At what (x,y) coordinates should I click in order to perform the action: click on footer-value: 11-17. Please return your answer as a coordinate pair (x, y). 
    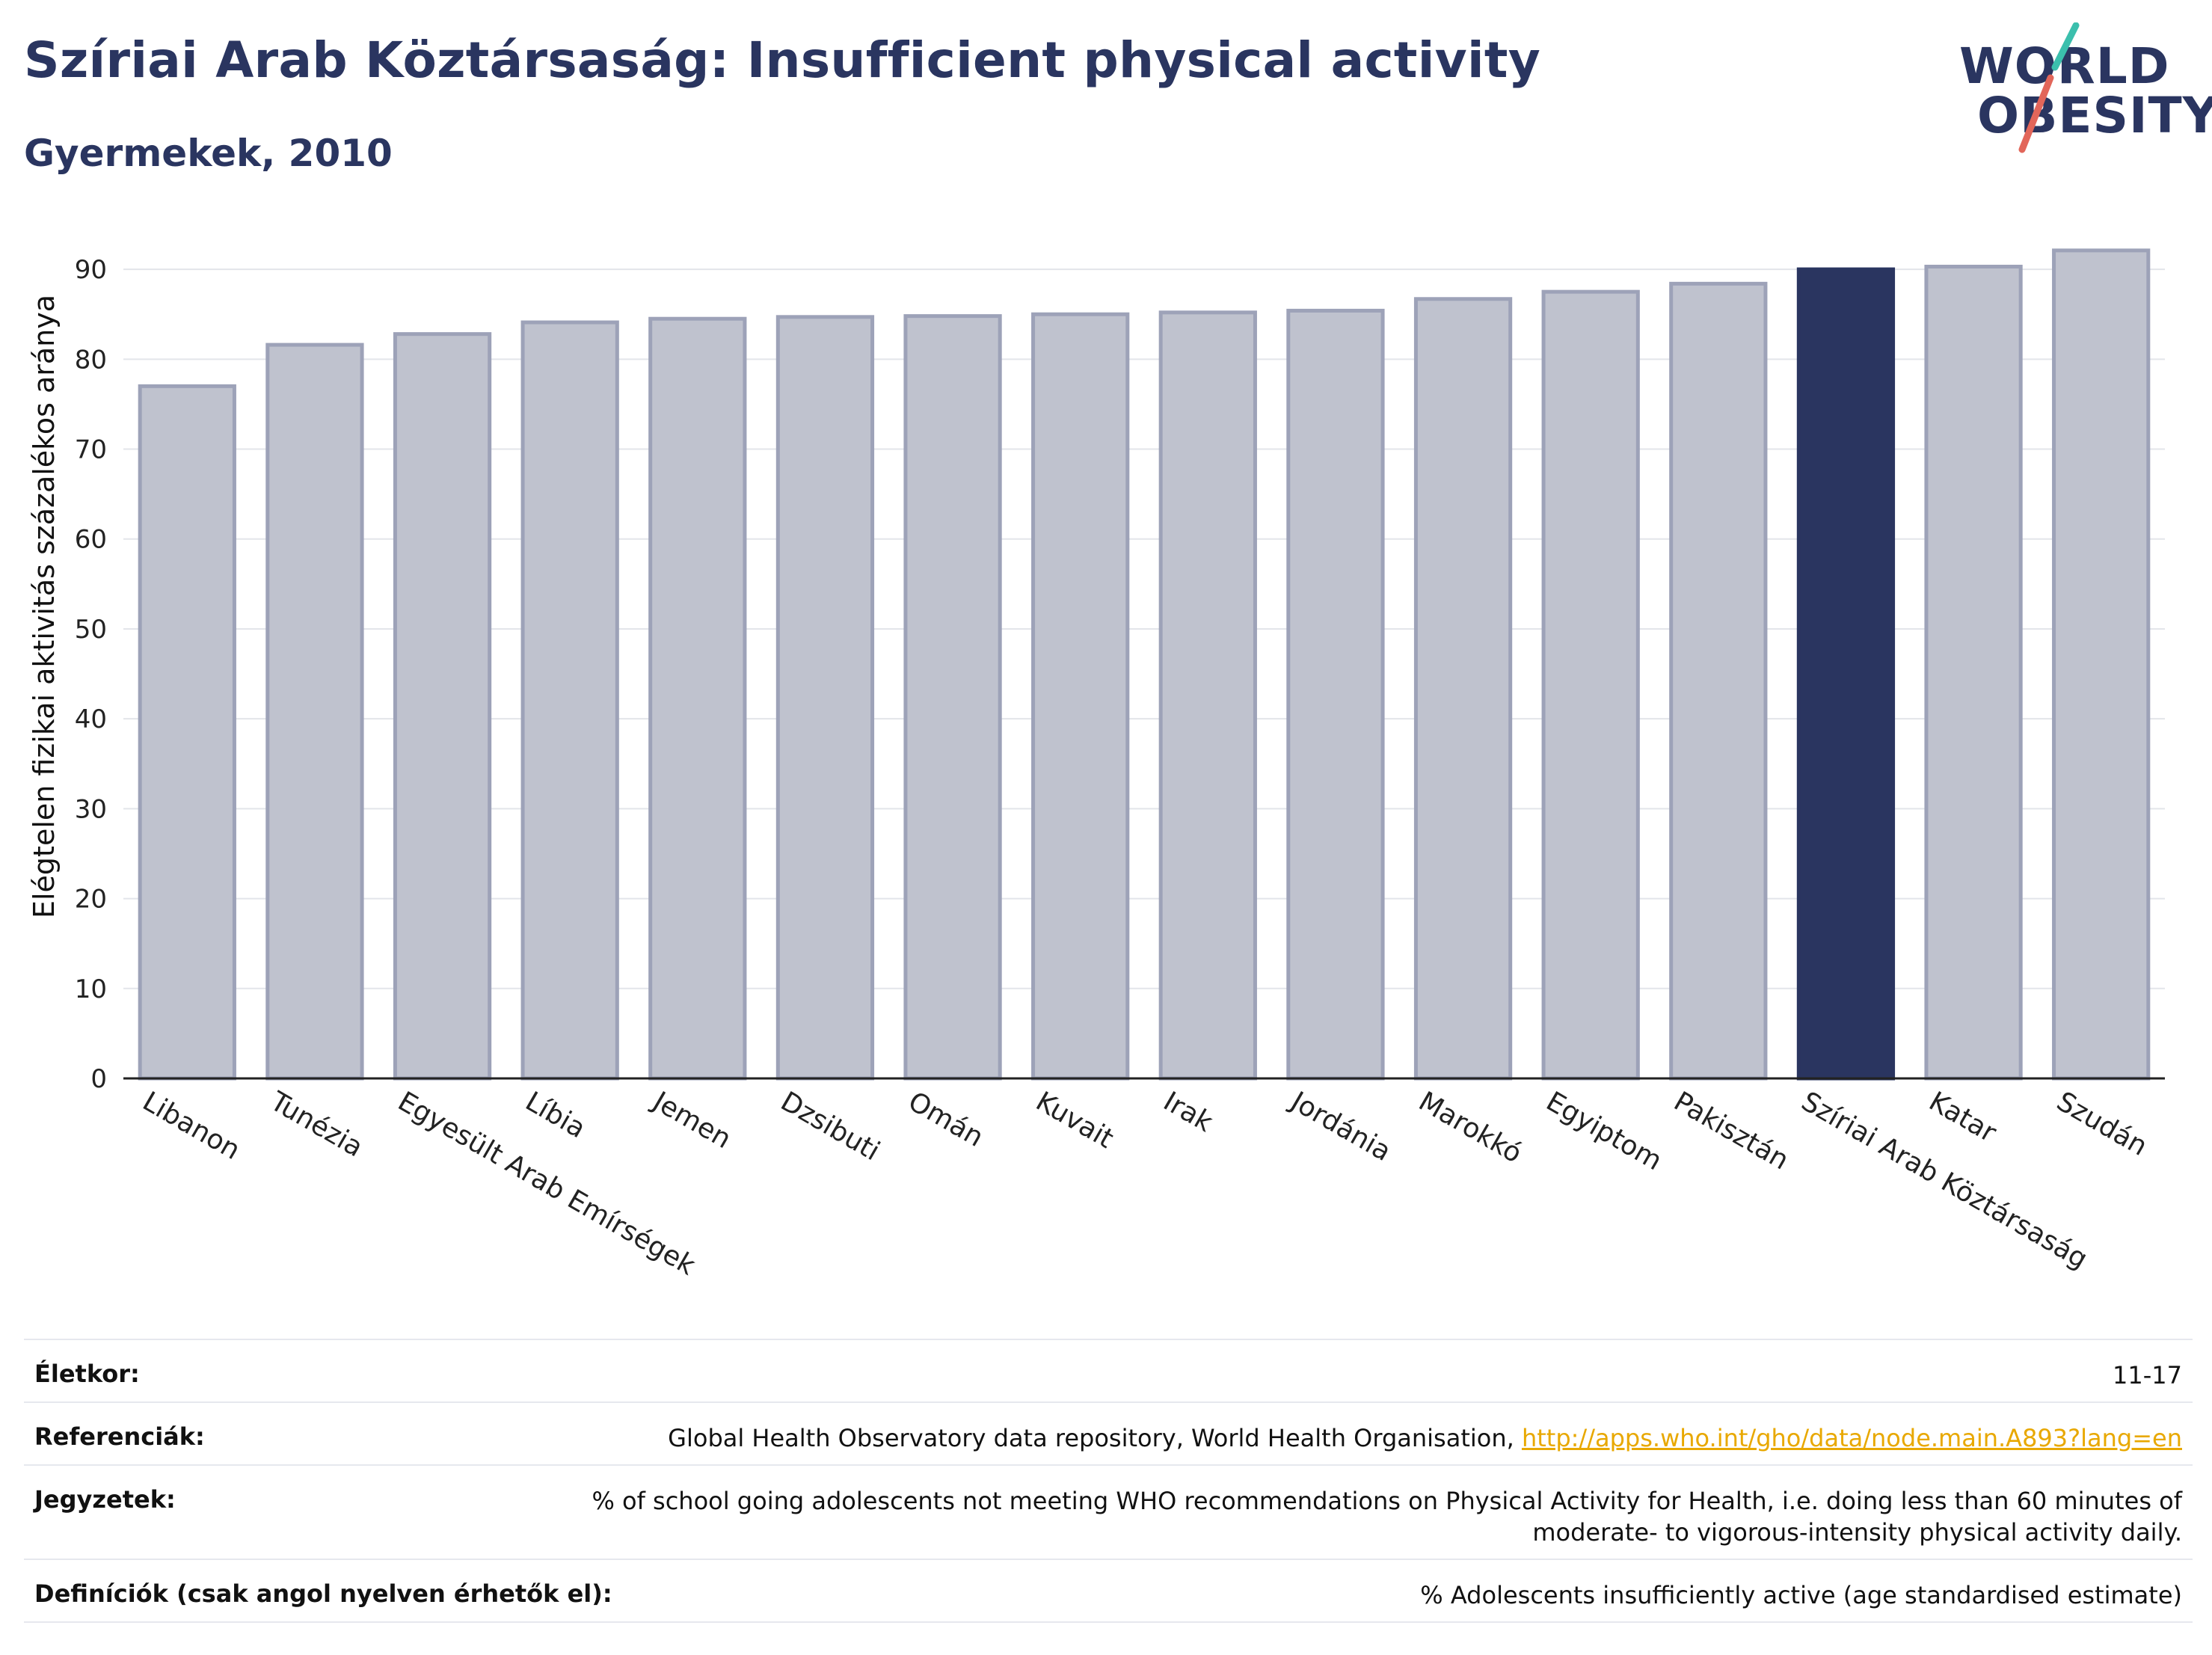
    Looking at the image, I should click on (2147, 1375).